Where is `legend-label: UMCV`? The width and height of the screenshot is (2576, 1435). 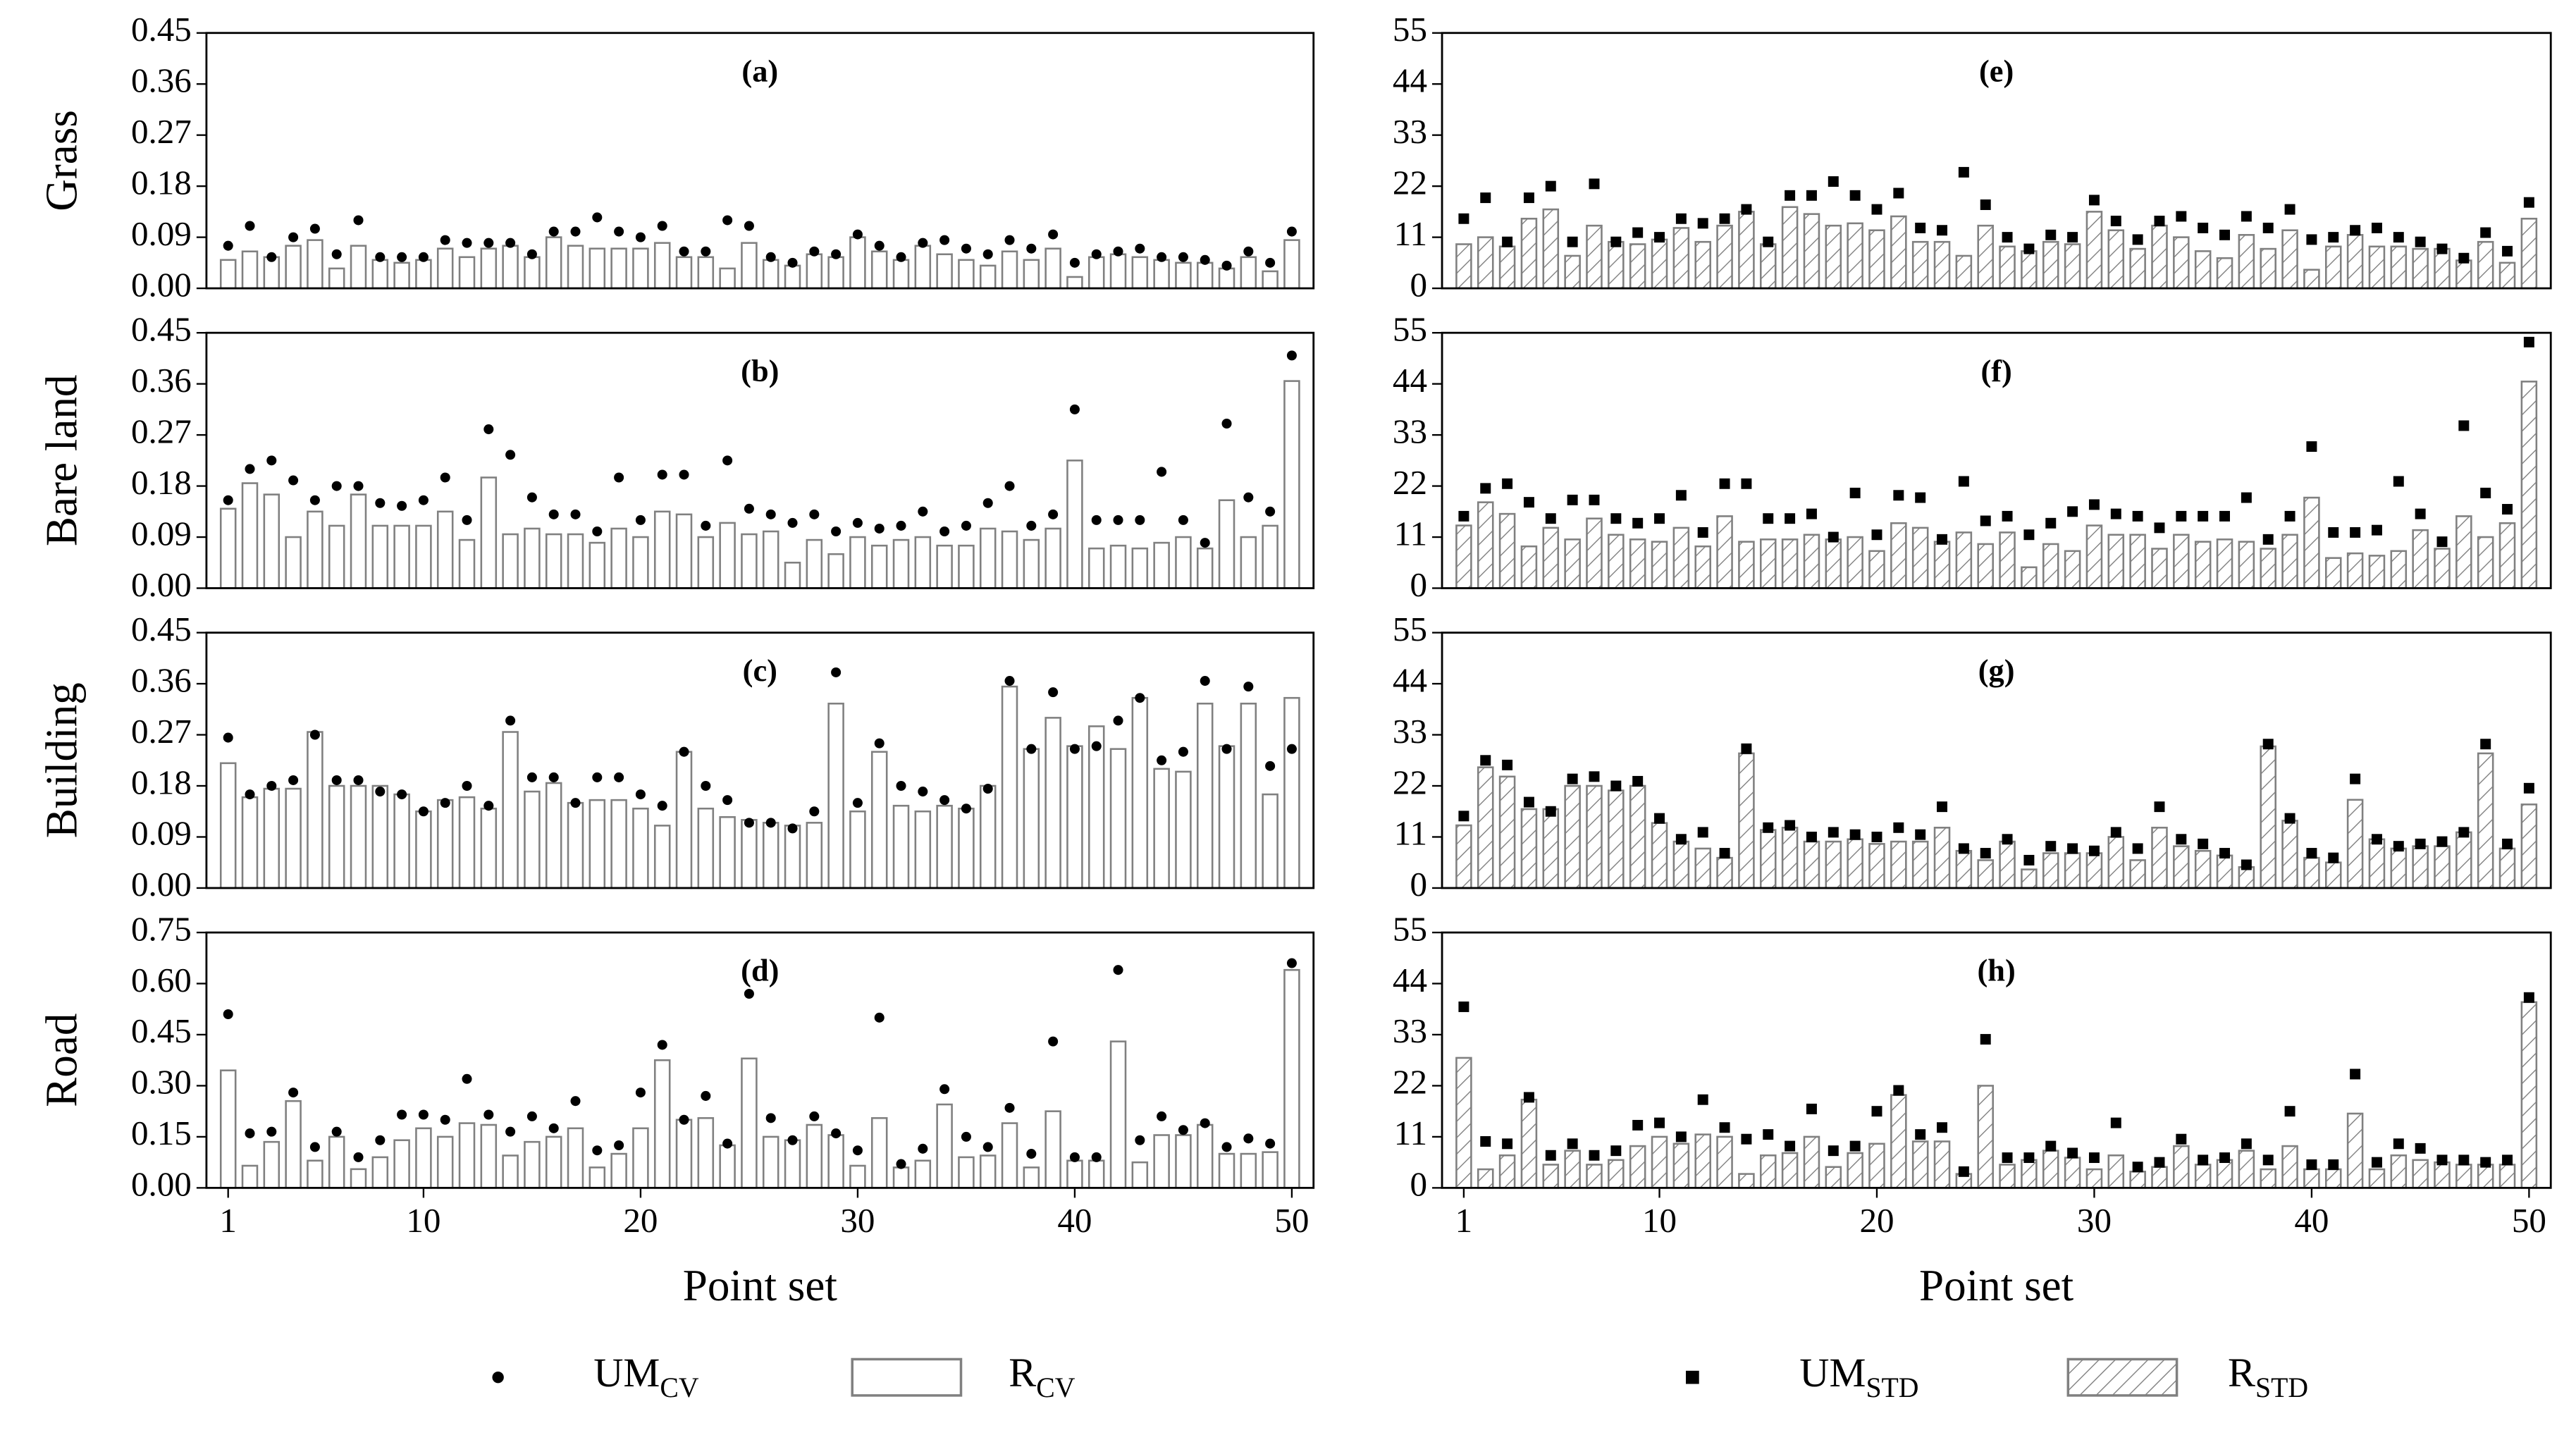
legend-label: UMCV is located at coordinates (646, 1376).